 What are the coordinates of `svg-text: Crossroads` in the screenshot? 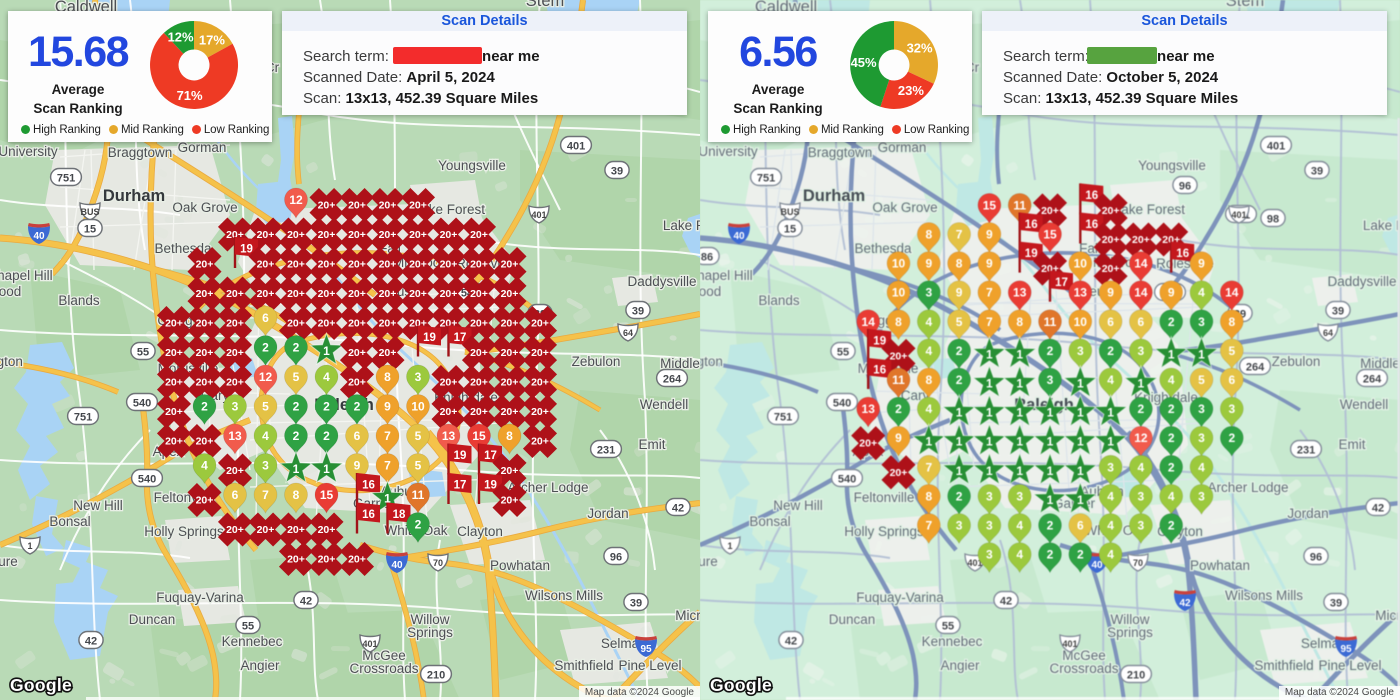 It's located at (383, 668).